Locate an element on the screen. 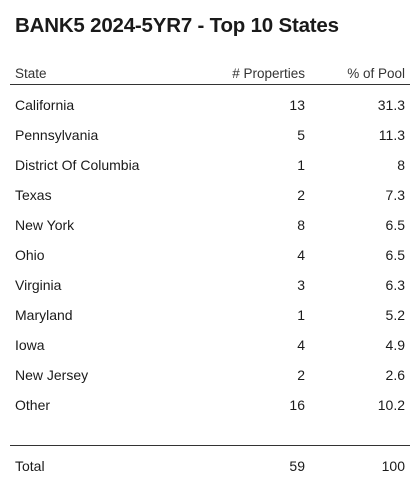 This screenshot has width=420, height=487. header-properties: # Properties is located at coordinates (268, 73).